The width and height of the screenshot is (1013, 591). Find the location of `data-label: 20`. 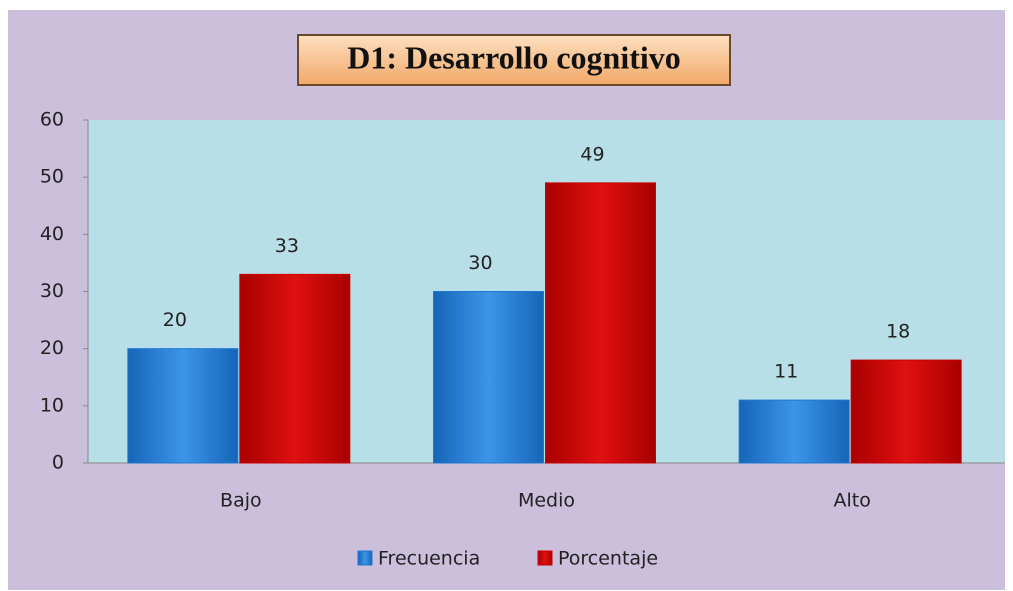

data-label: 20 is located at coordinates (175, 320).